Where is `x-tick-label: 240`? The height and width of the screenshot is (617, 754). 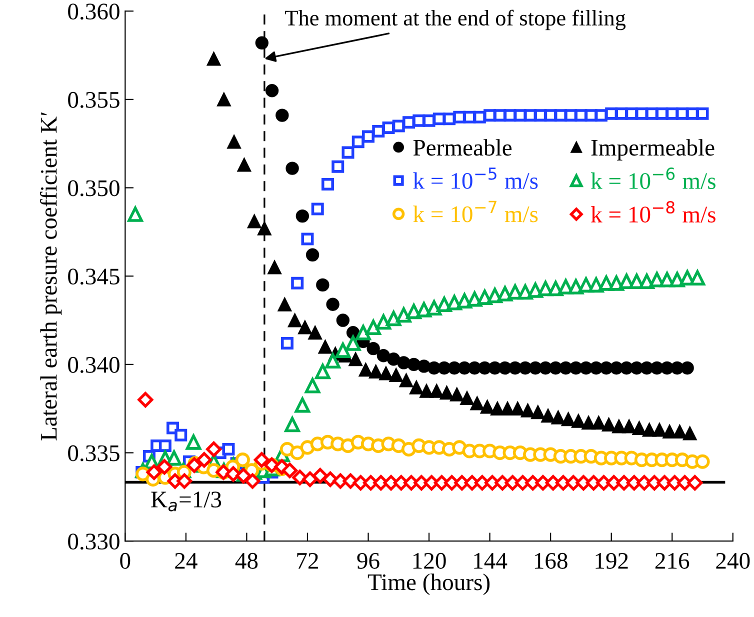 x-tick-label: 240 is located at coordinates (733, 560).